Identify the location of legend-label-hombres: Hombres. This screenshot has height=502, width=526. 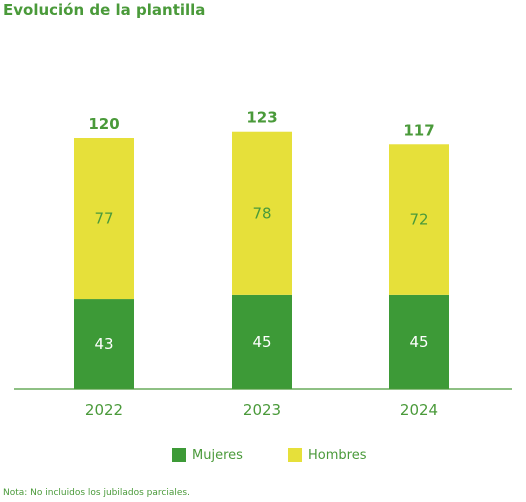
(337, 455).